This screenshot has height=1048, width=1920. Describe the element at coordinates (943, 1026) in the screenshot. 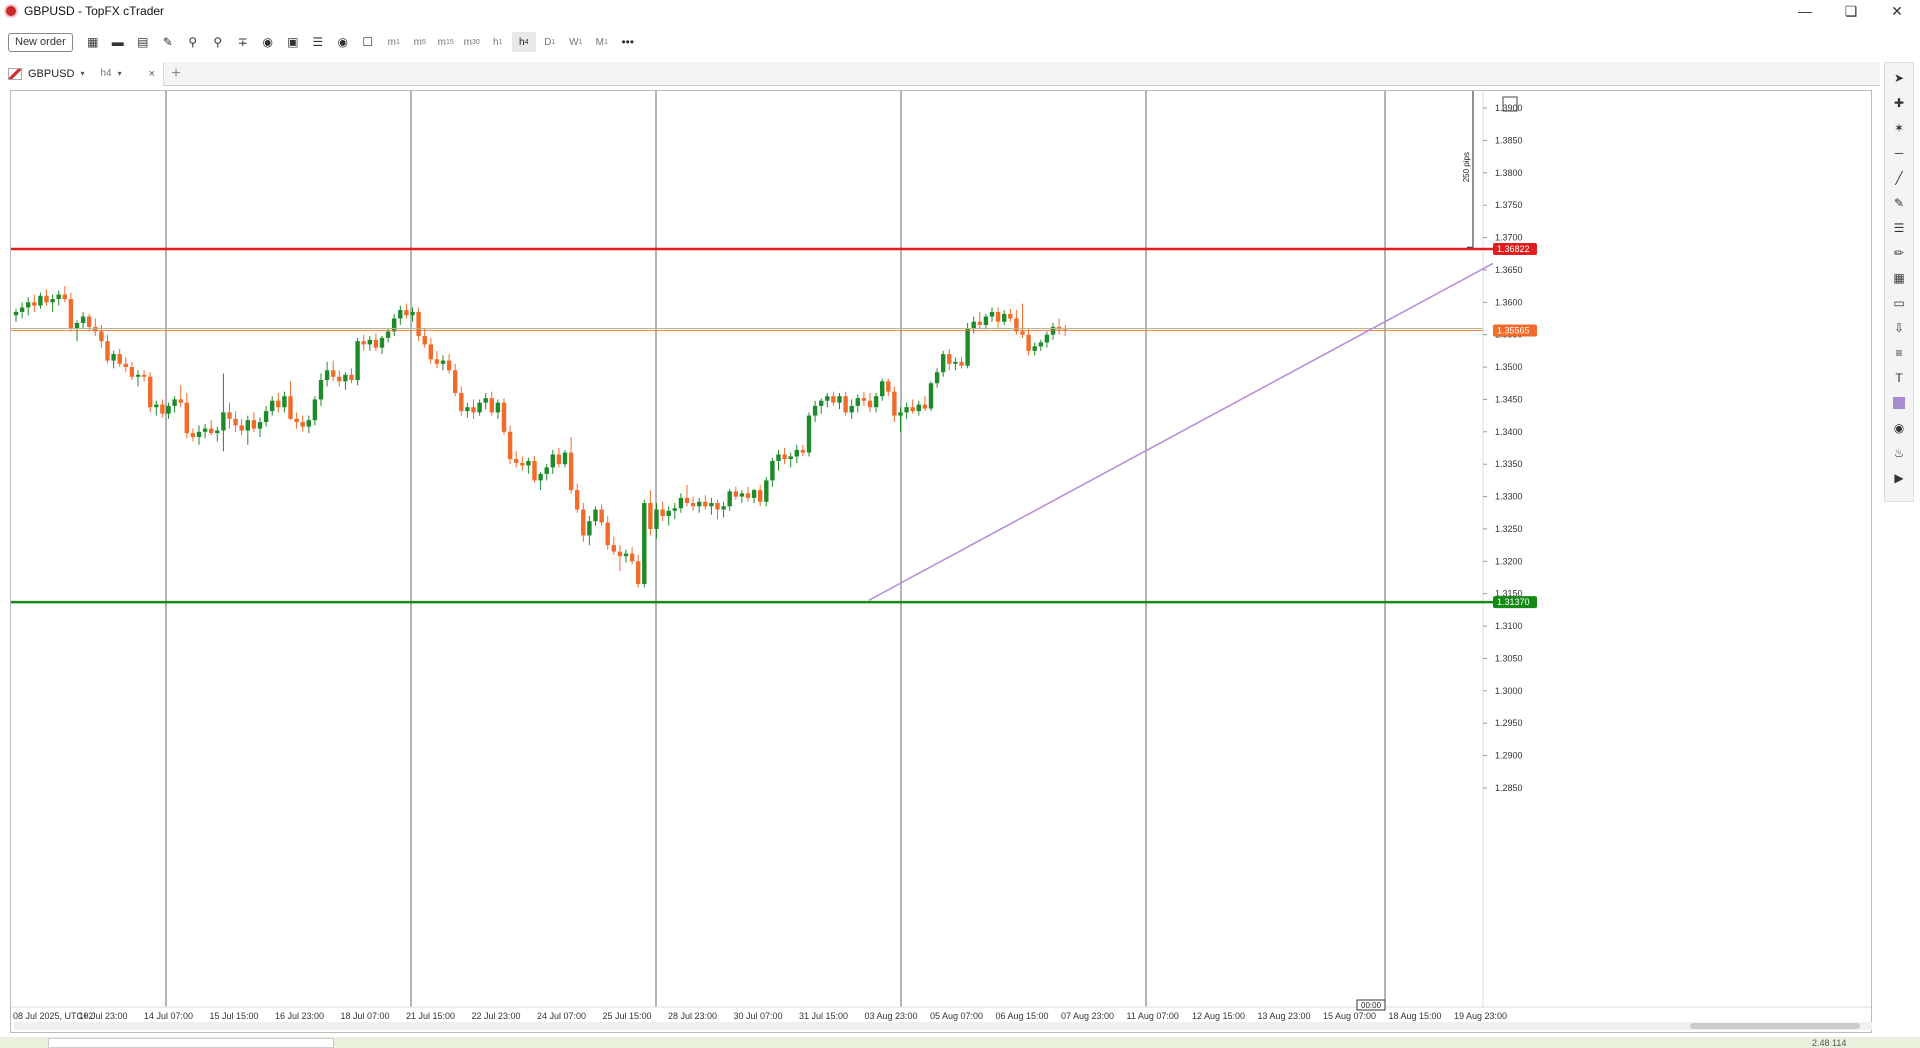

I see `horizontal-scrollbar` at that location.